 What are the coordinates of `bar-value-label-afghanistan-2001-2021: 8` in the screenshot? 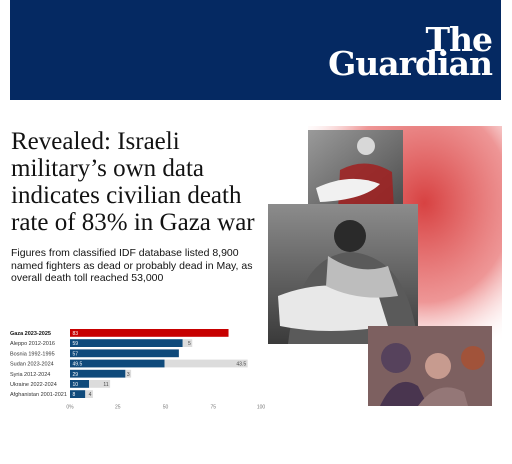 It's located at (74, 395).